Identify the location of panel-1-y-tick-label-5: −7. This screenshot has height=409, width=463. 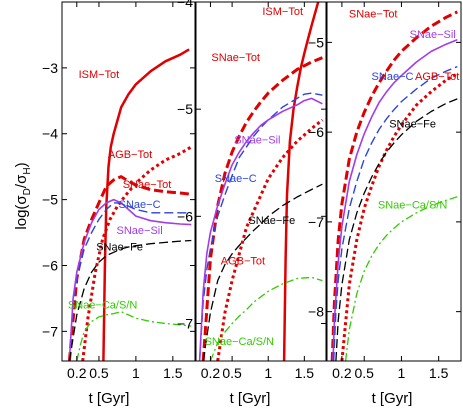
(50, 331).